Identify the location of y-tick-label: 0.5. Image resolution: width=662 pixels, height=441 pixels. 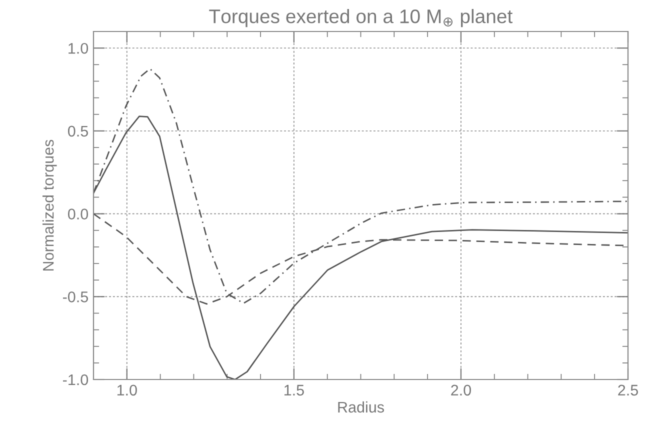
(78, 131).